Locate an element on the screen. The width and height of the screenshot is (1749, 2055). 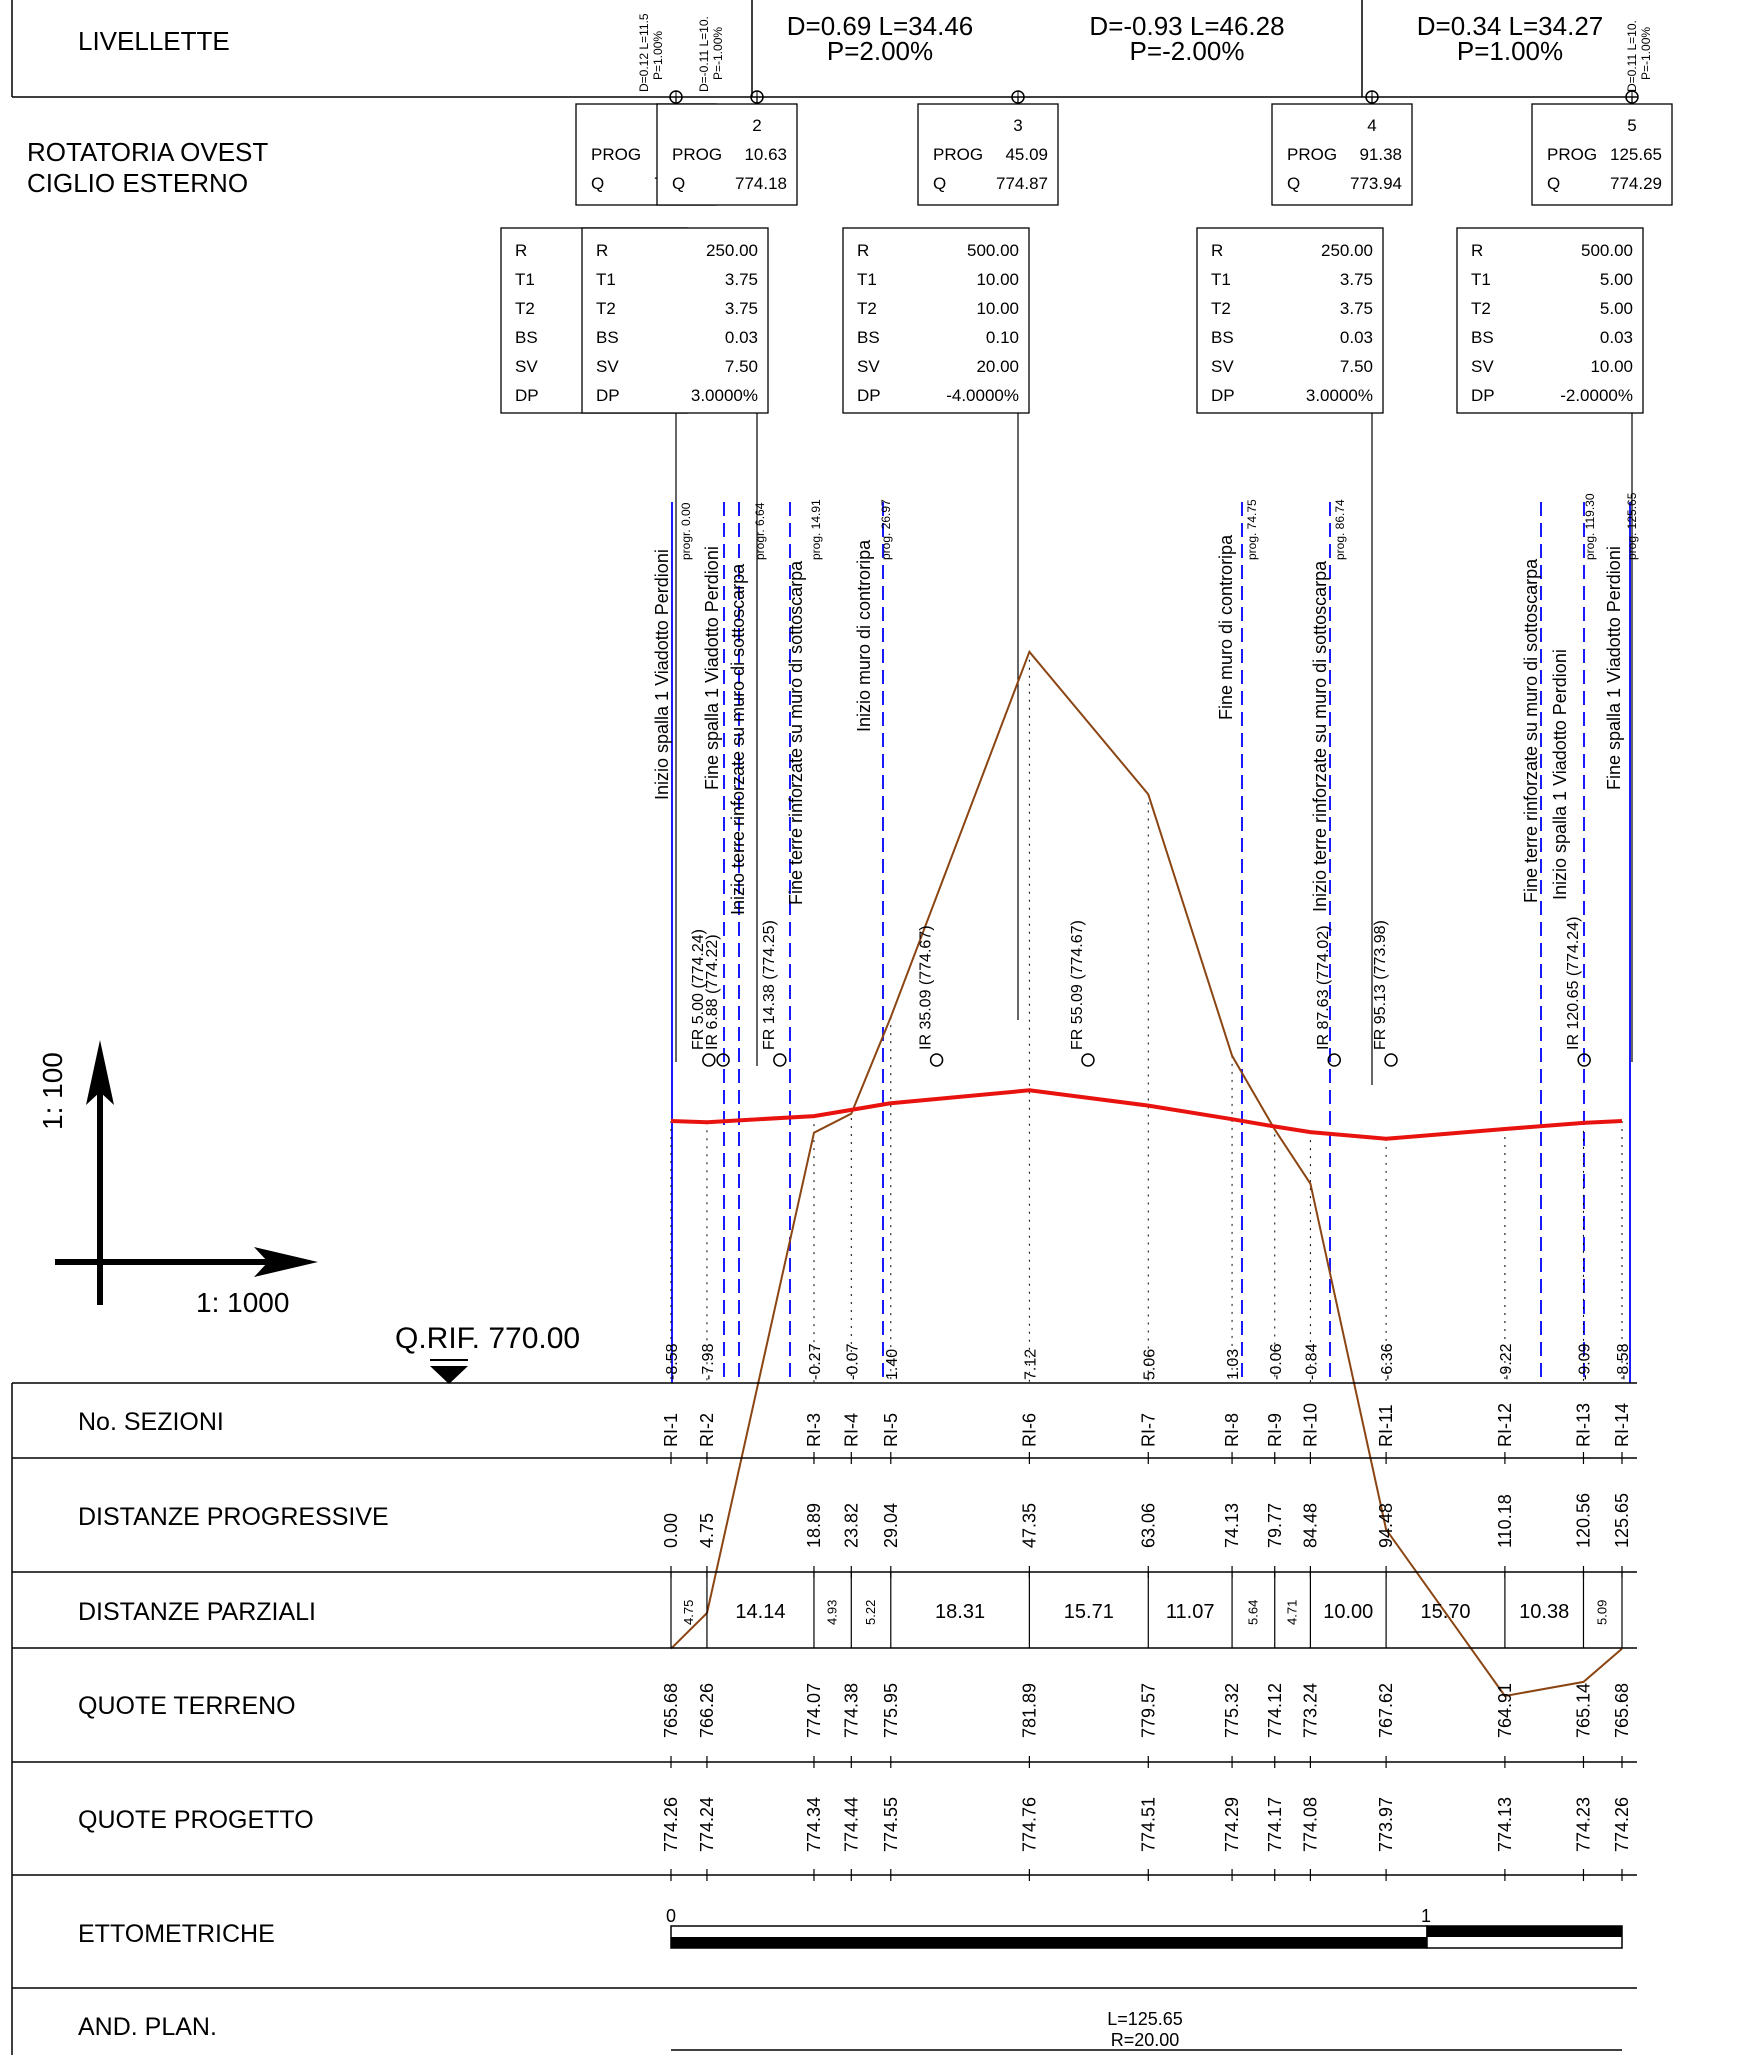
section-label: RI-10 is located at coordinates (1310, 1425).